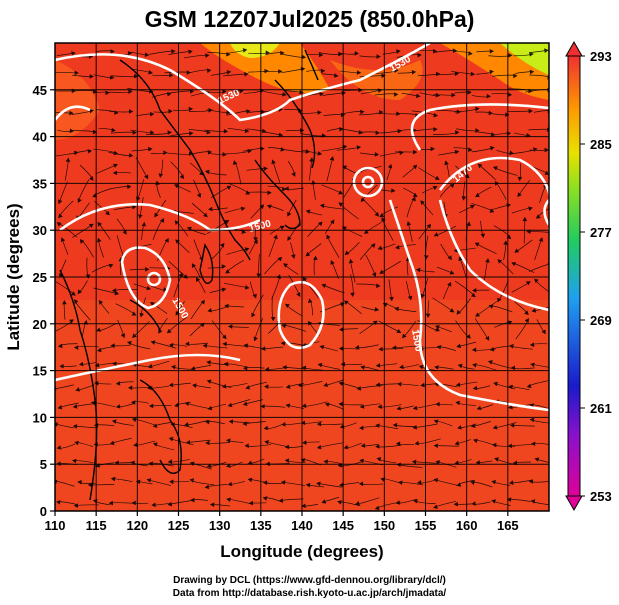 The image size is (619, 605). Describe the element at coordinates (261, 525) in the screenshot. I see `x-tick-label: 135` at that location.